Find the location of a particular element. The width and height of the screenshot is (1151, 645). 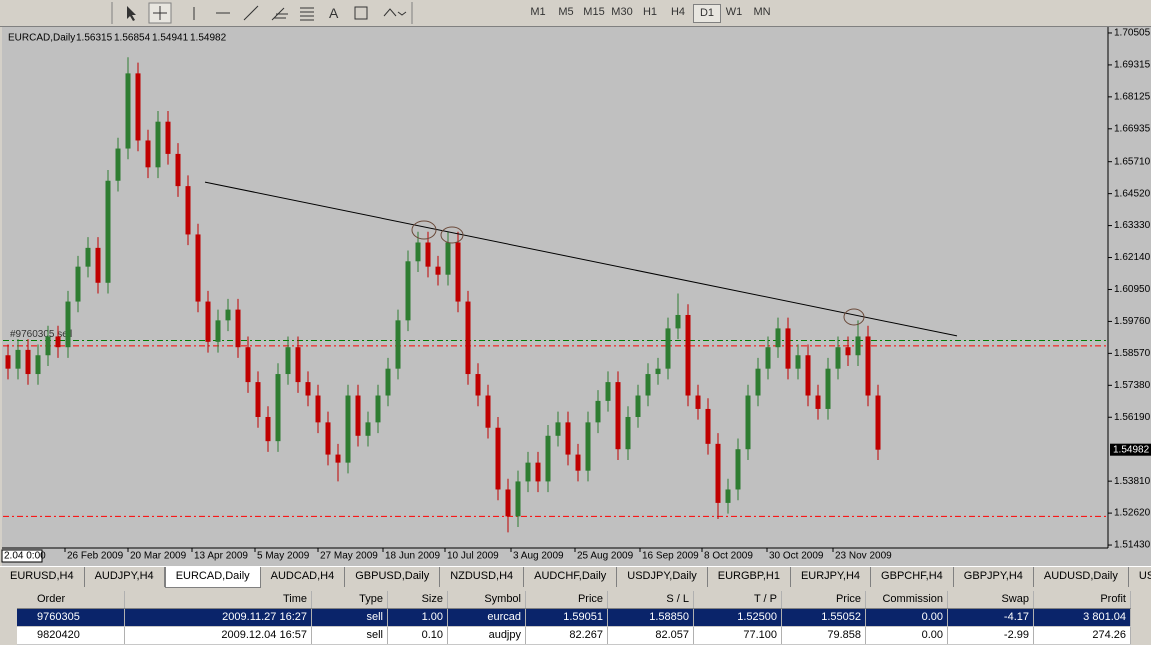

order-cell: 1.55052 is located at coordinates (824, 617).